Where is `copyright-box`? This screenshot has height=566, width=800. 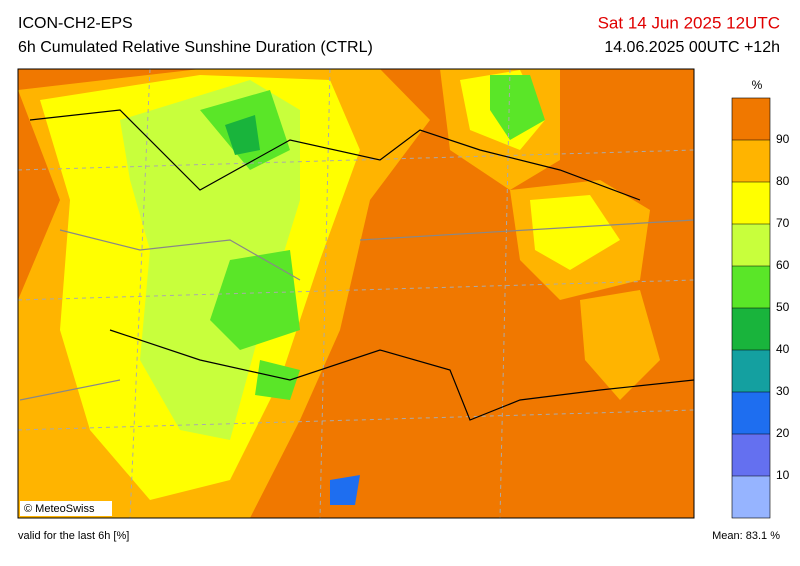 copyright-box is located at coordinates (66, 508).